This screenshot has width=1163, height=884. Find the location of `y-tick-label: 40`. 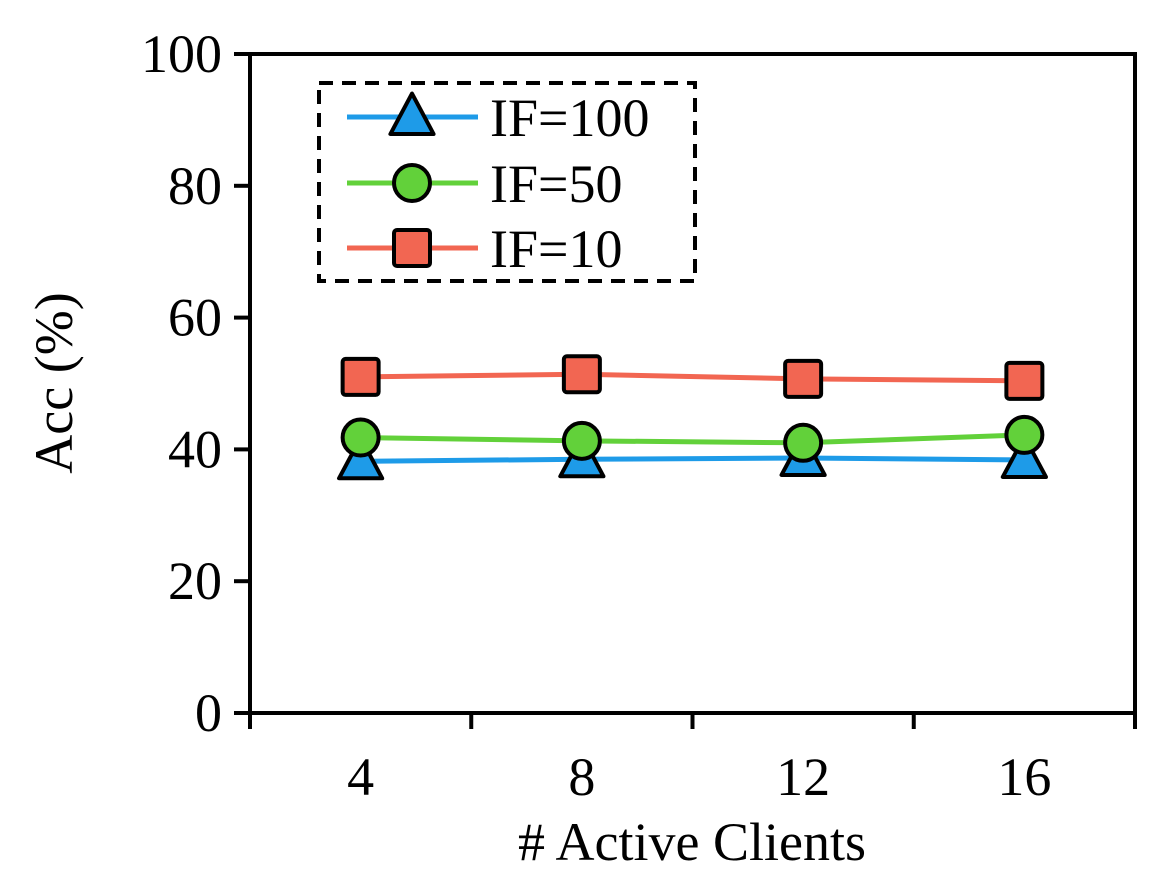

y-tick-label: 40 is located at coordinates (195, 449).